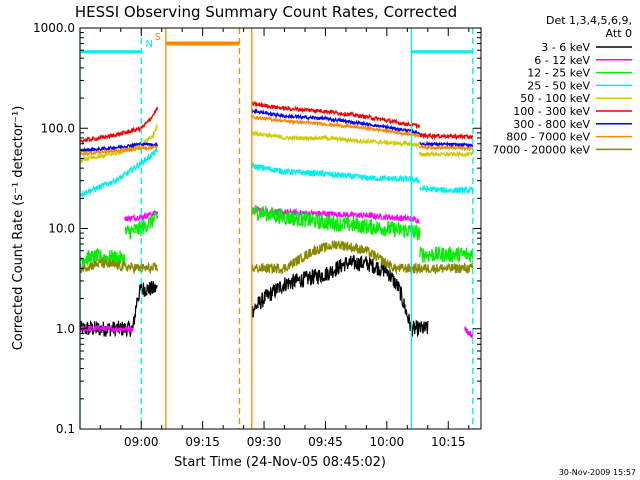 Image resolution: width=640 pixels, height=480 pixels. What do you see at coordinates (562, 60) in the screenshot?
I see `legend-entry-label: 6 - 12 keV` at bounding box center [562, 60].